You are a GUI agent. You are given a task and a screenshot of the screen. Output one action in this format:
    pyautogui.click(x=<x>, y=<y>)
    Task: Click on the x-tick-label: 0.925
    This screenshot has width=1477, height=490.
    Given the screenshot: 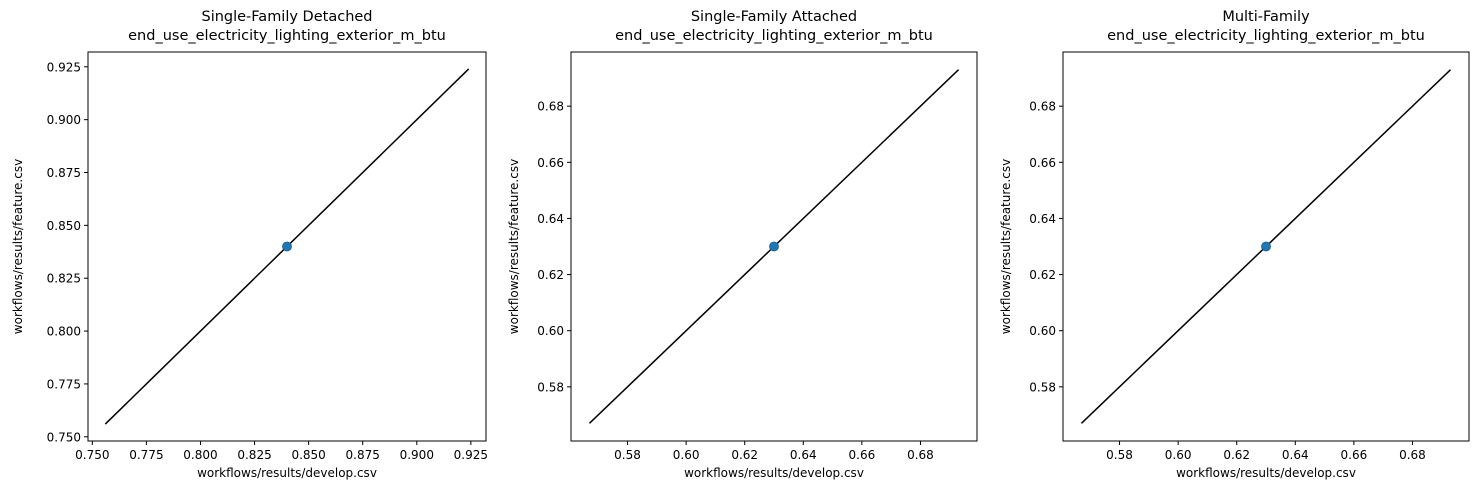 What is the action you would take?
    pyautogui.click(x=471, y=455)
    